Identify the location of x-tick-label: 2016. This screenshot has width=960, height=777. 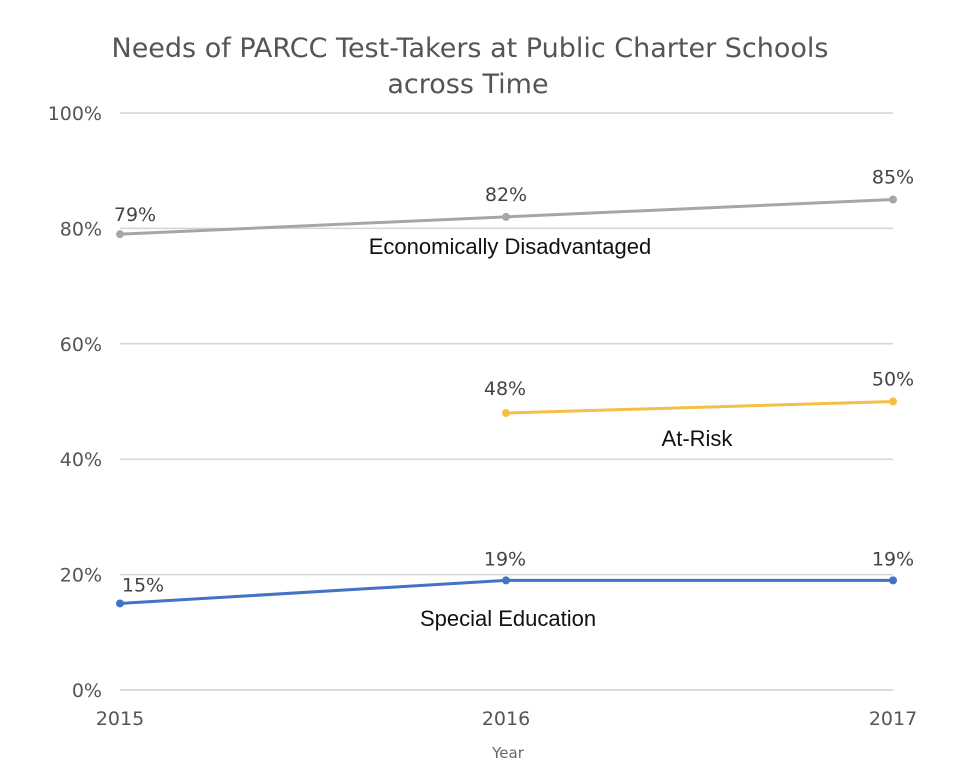
(506, 719).